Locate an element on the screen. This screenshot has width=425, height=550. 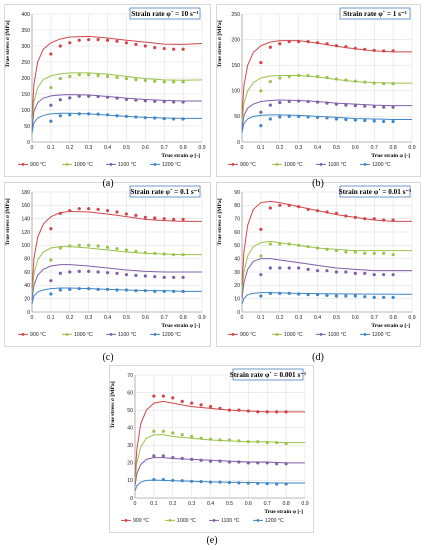
x-tick-label: 0.5 is located at coordinates (229, 504).